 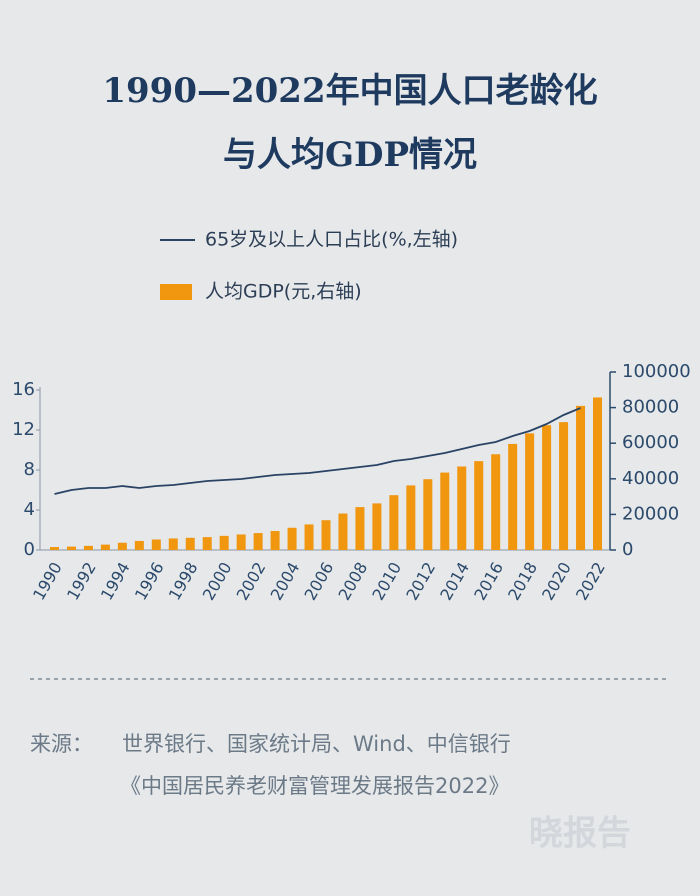 What do you see at coordinates (314, 786) in the screenshot?
I see `source-text: 《中国居民养老财富管理发展报告2022》` at bounding box center [314, 786].